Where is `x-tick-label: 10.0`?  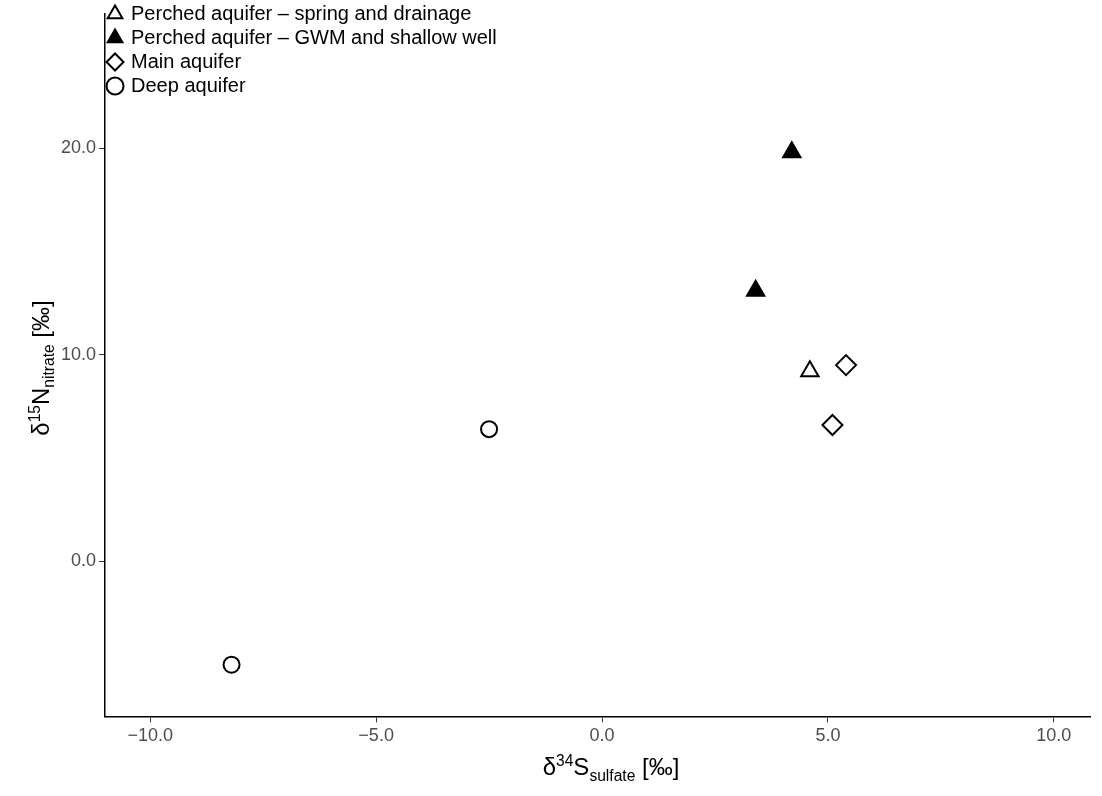 x-tick-label: 10.0 is located at coordinates (1054, 735).